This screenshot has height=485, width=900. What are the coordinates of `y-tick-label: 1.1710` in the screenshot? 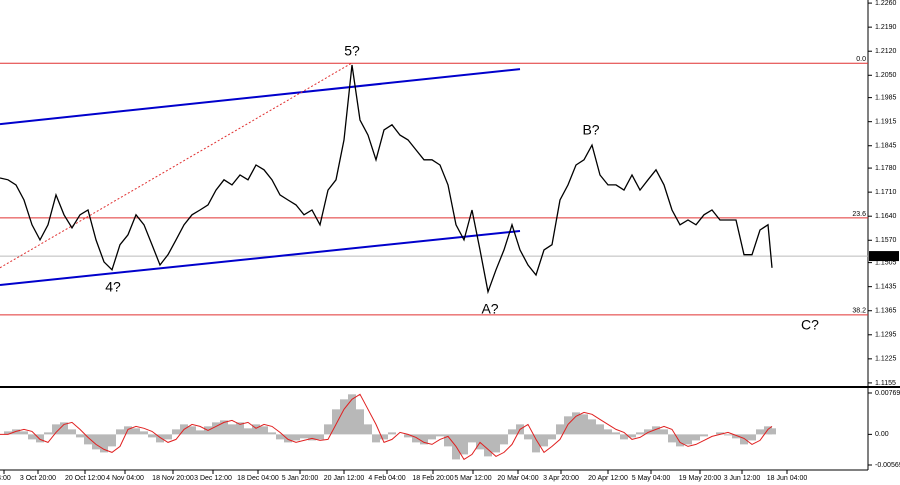 It's located at (886, 192).